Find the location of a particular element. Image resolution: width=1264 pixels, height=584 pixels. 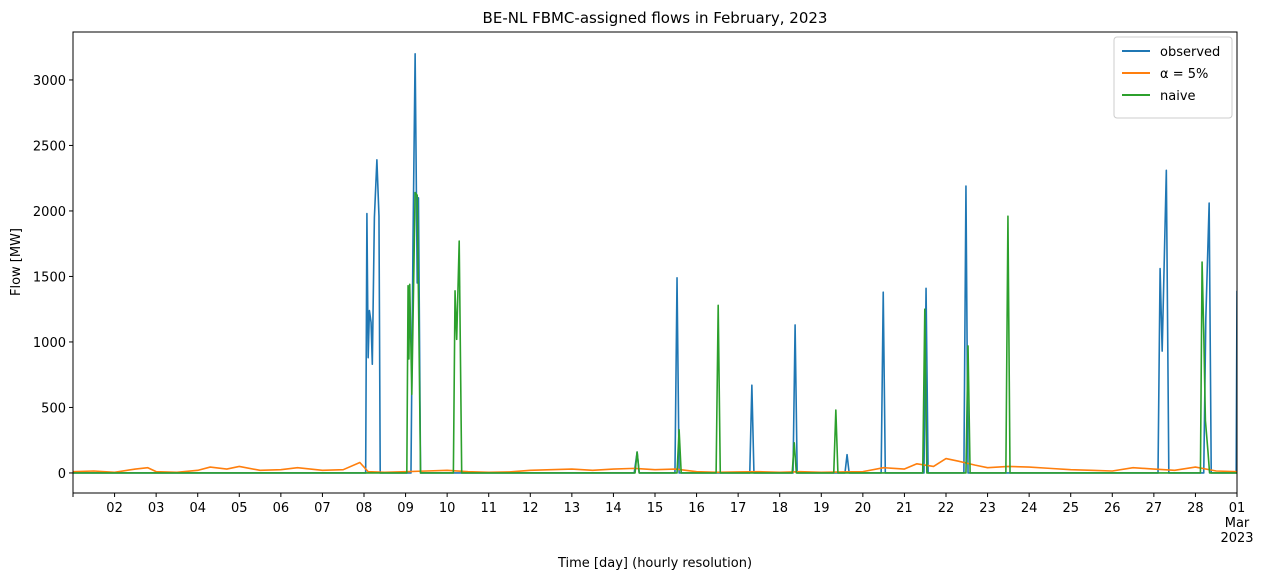

x-tick-label: 24 is located at coordinates (1029, 508).